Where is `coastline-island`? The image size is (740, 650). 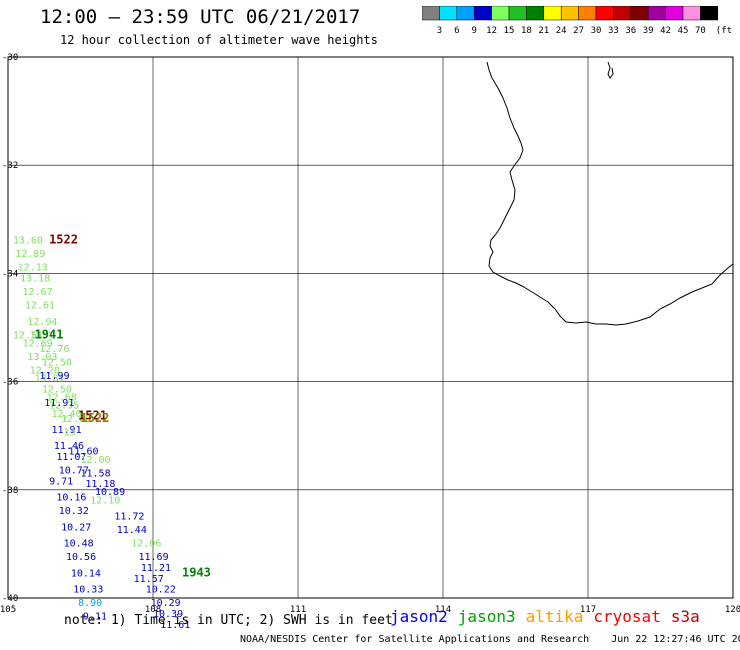 coastline-island is located at coordinates (610, 70).